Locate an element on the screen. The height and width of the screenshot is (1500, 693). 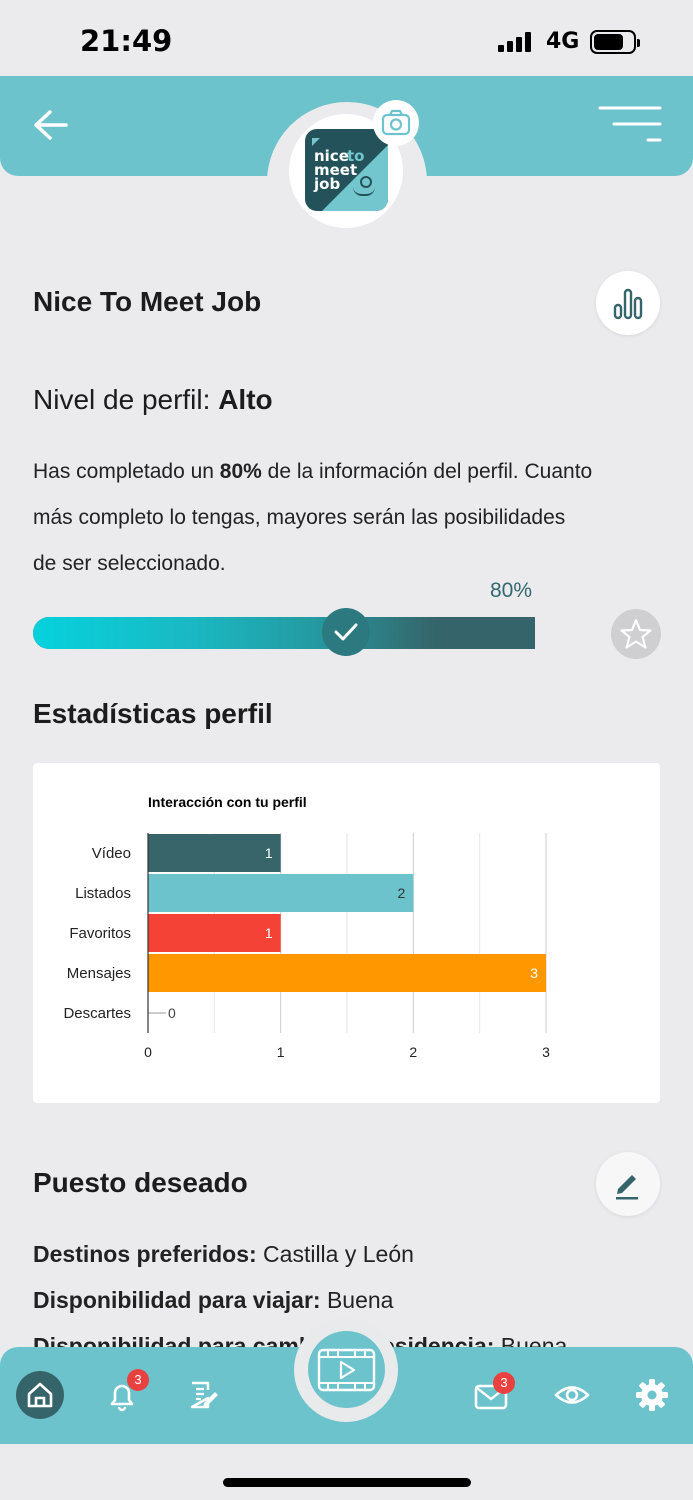
chart-data-label: 3 is located at coordinates (534, 973).